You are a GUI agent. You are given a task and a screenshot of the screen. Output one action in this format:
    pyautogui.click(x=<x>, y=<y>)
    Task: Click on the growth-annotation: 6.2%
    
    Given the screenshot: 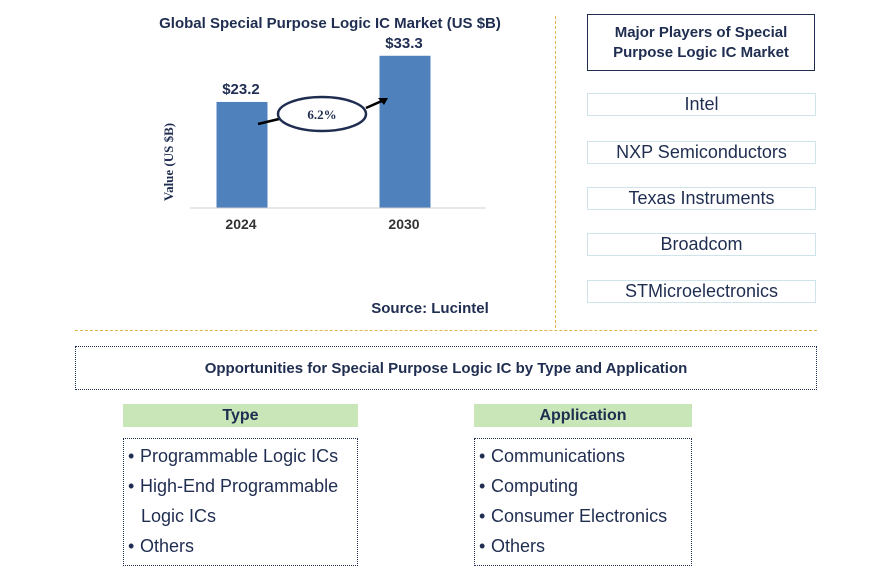 What is the action you would take?
    pyautogui.click(x=322, y=114)
    